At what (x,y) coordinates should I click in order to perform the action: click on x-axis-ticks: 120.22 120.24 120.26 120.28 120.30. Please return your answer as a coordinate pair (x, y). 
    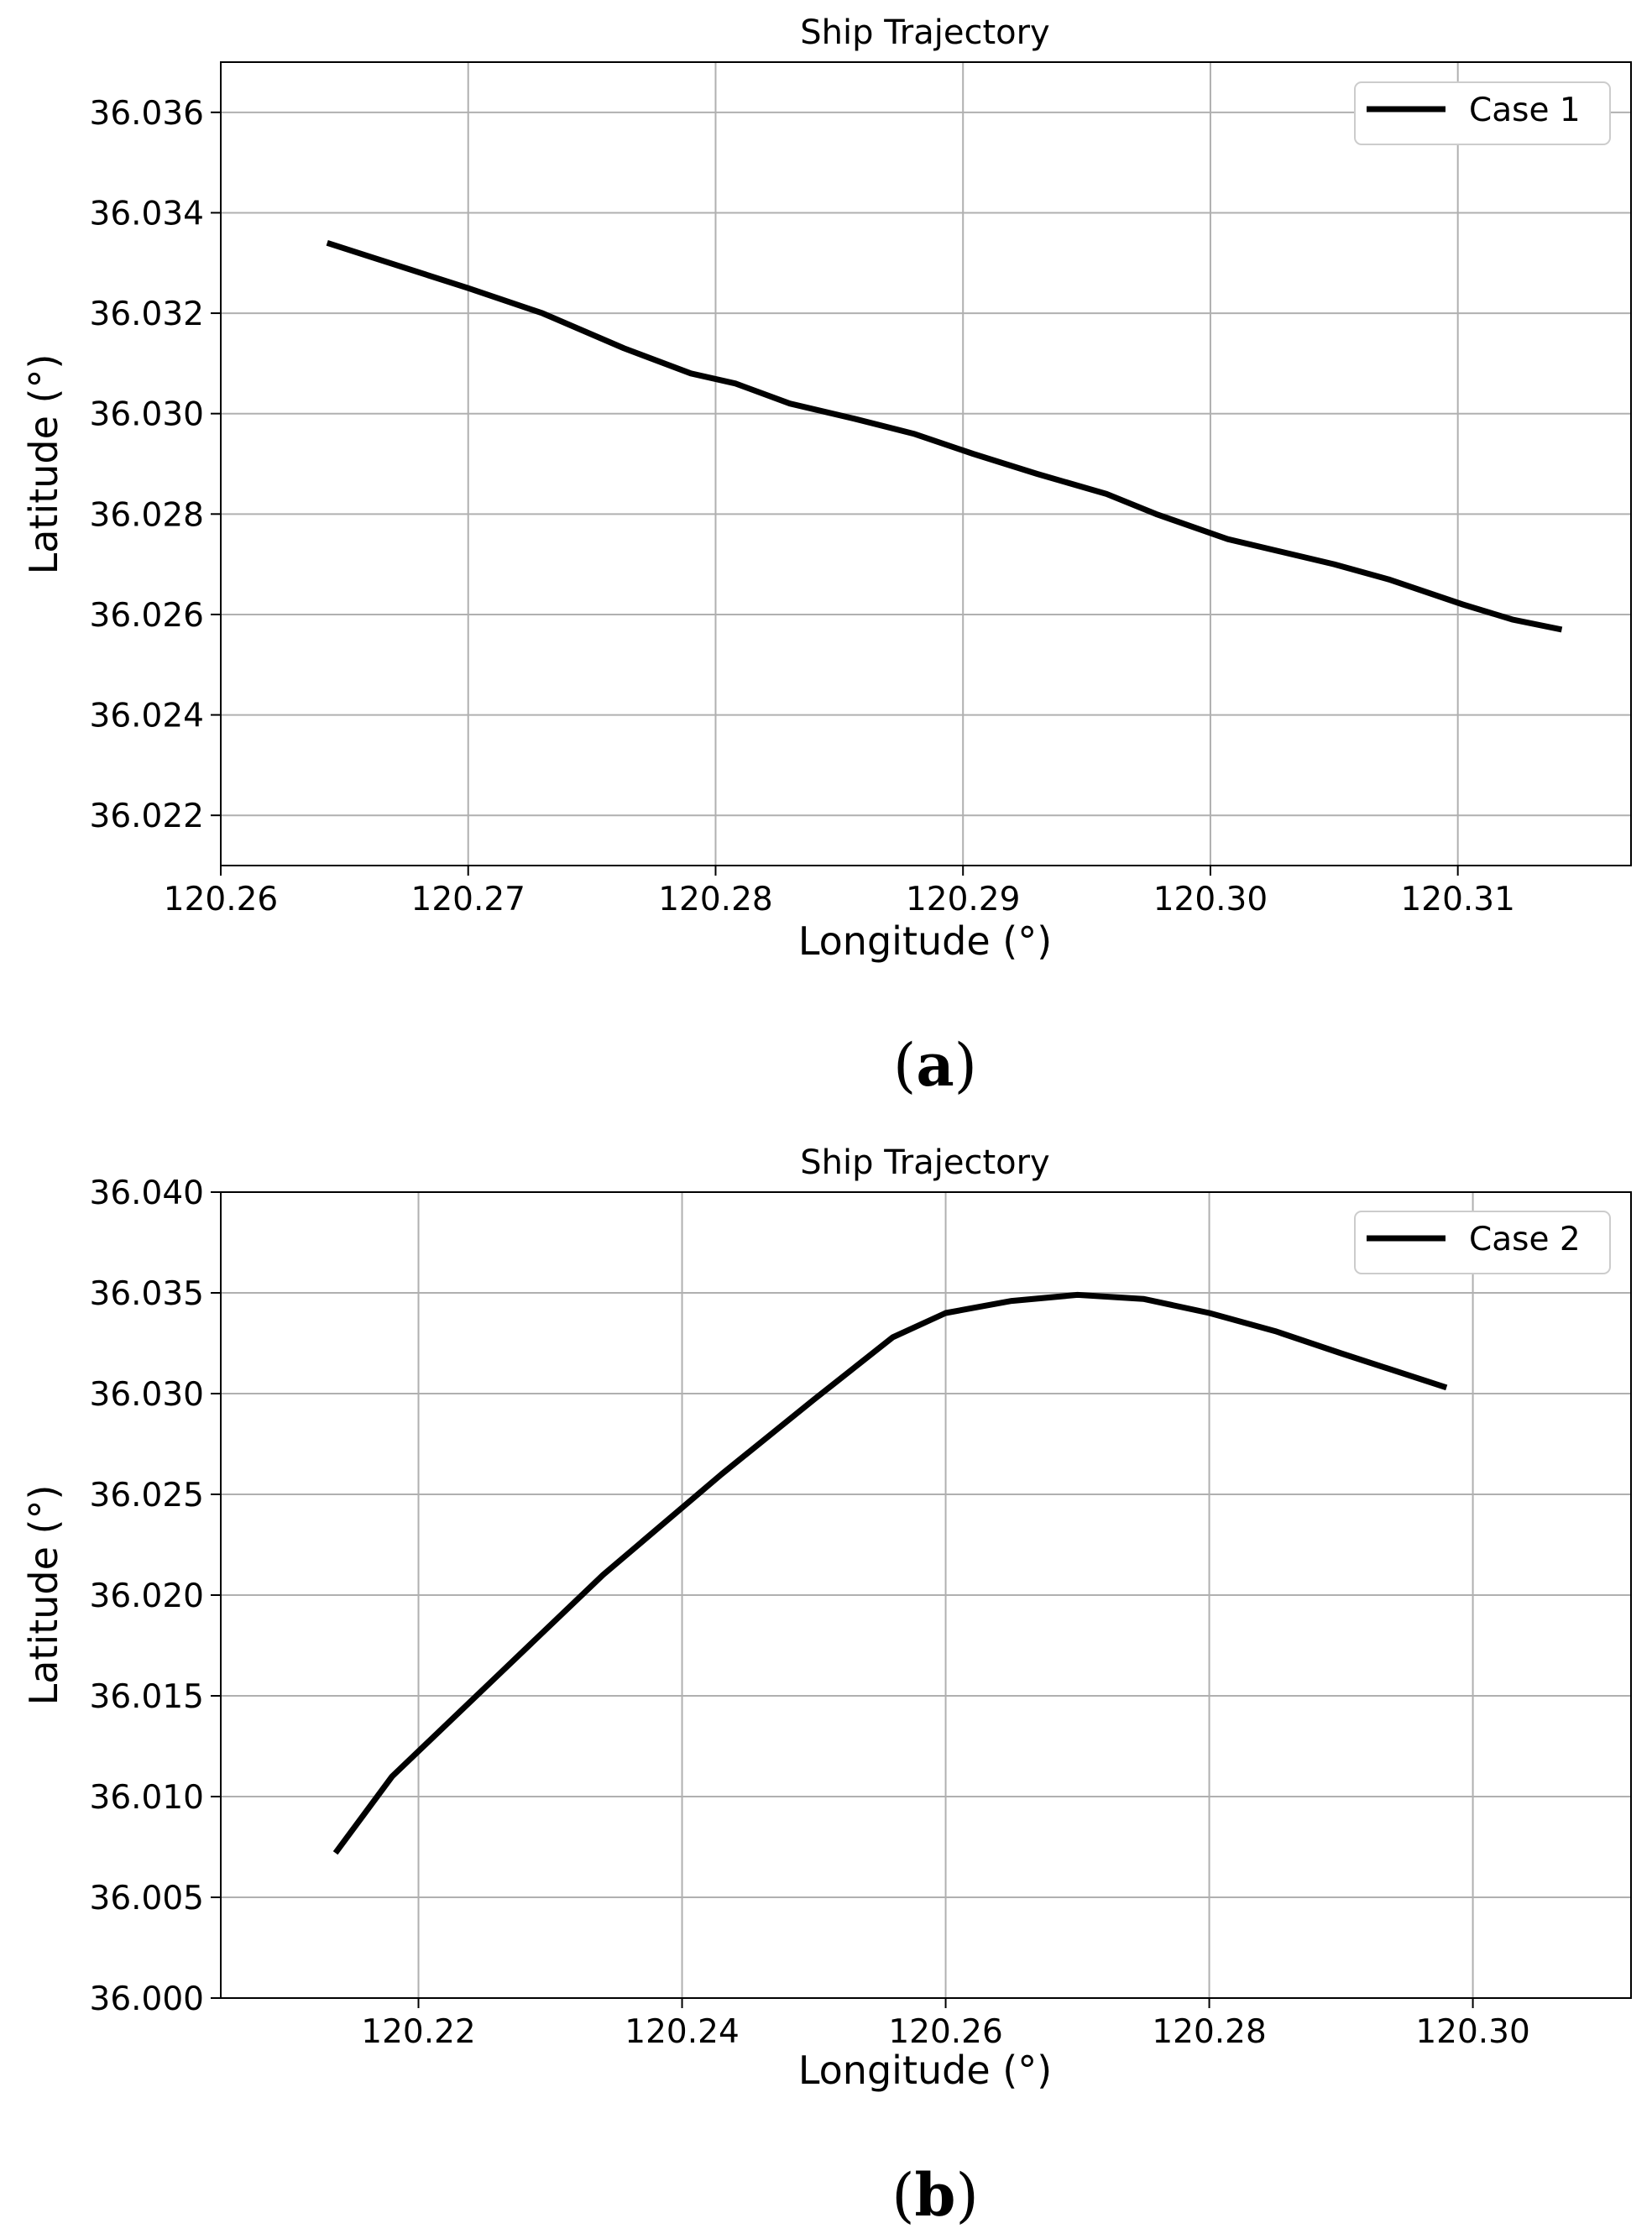
    Looking at the image, I should click on (946, 2025).